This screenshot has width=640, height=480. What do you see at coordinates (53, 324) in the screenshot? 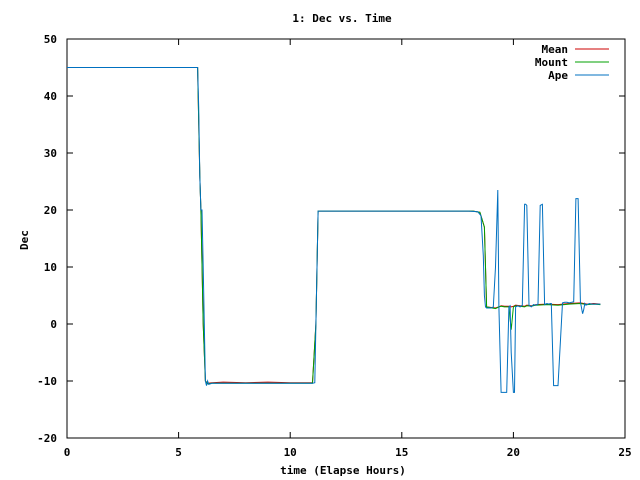
I see `y-tick-label: 0` at bounding box center [53, 324].